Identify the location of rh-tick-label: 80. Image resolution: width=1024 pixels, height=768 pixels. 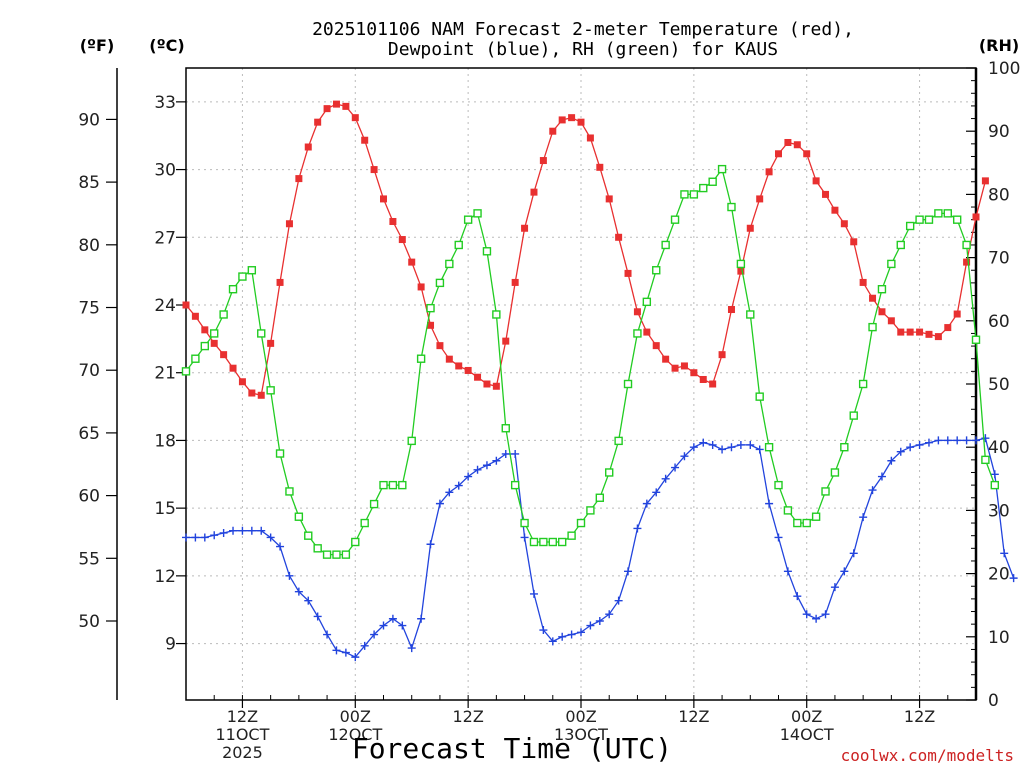
(999, 195).